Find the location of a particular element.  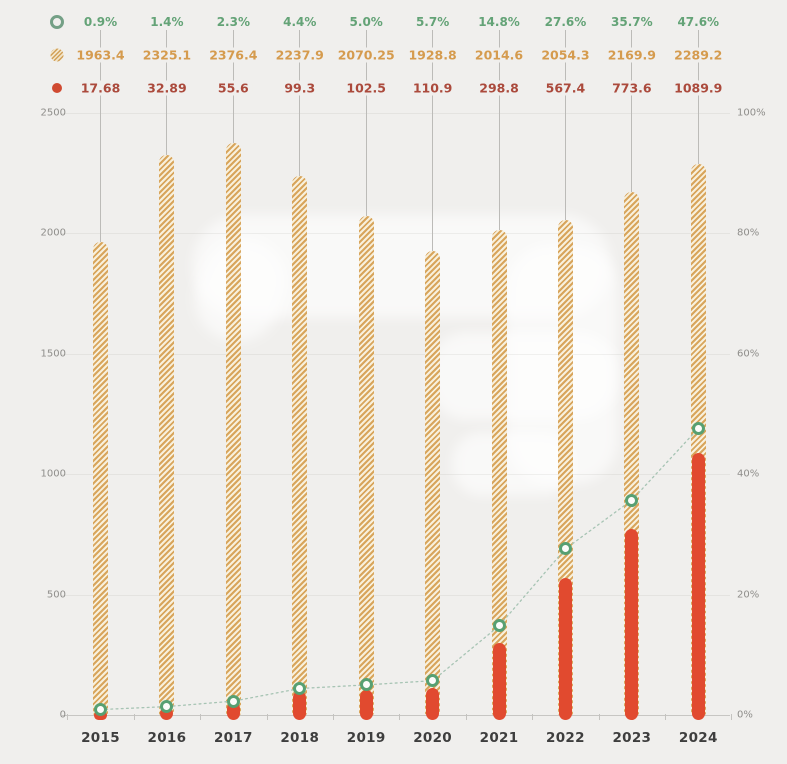

legend-value: 2169.9 is located at coordinates (631, 55).